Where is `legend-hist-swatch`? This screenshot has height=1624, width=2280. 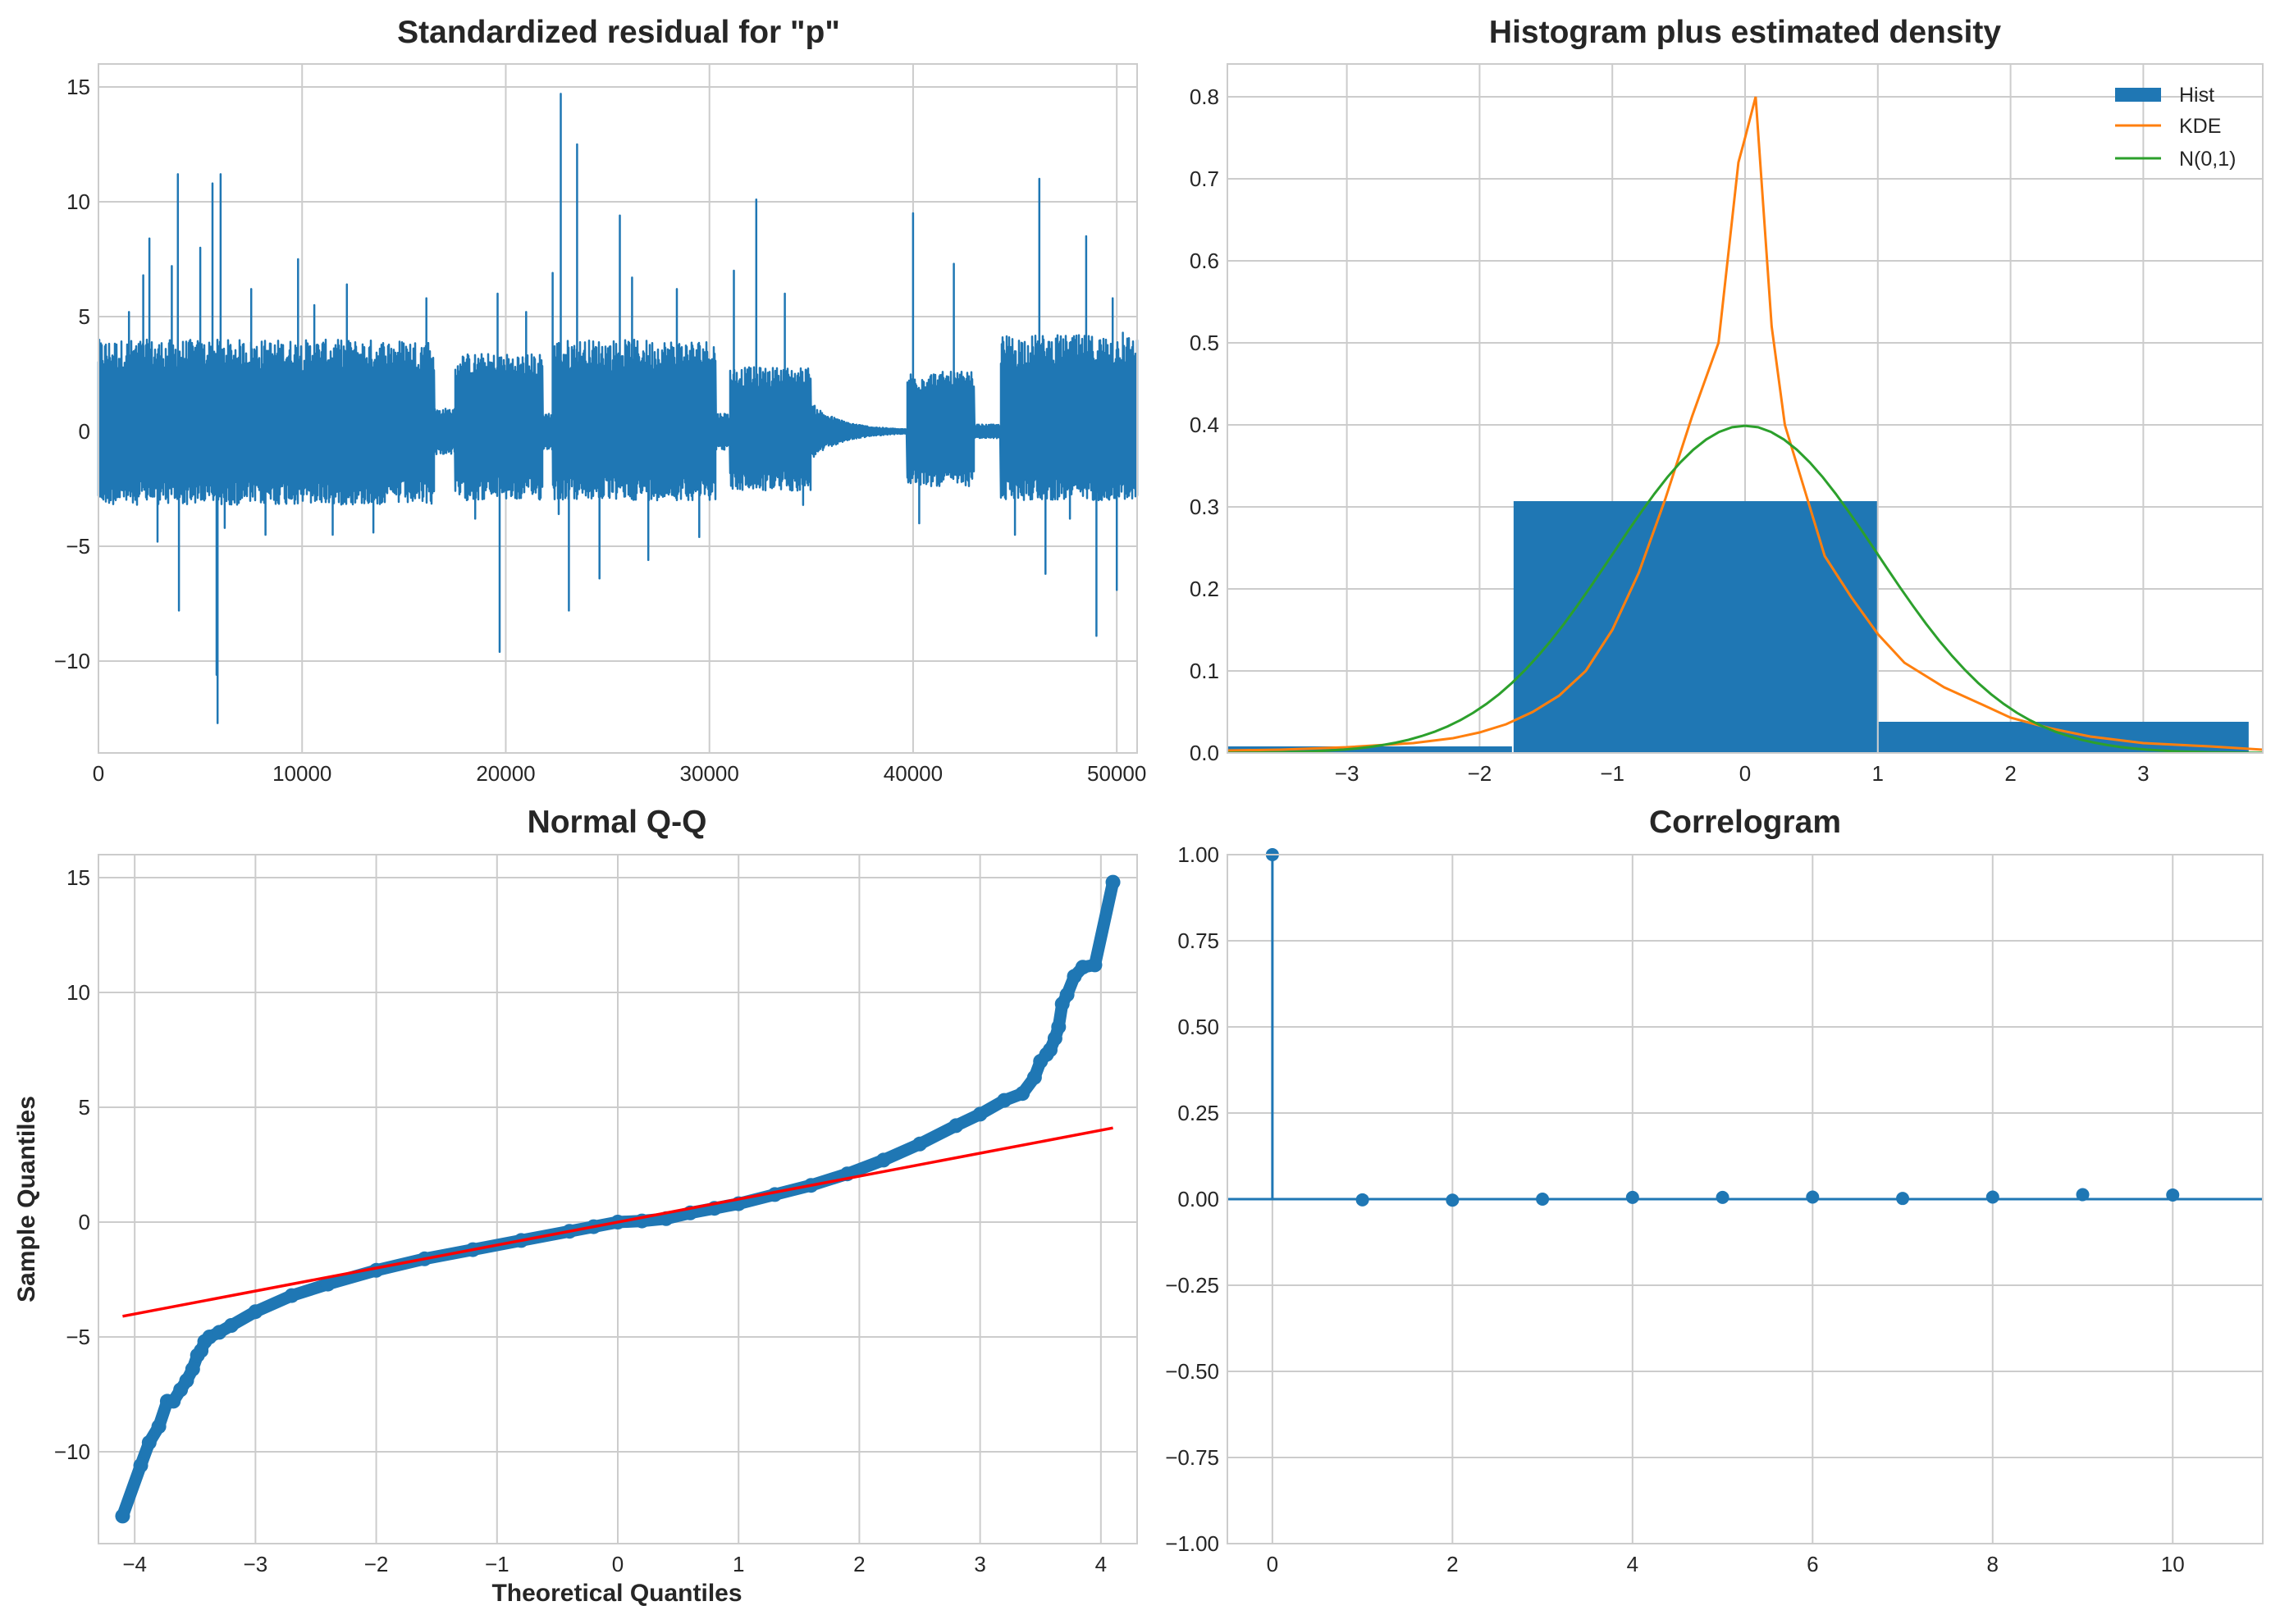
legend-hist-swatch is located at coordinates (2138, 95).